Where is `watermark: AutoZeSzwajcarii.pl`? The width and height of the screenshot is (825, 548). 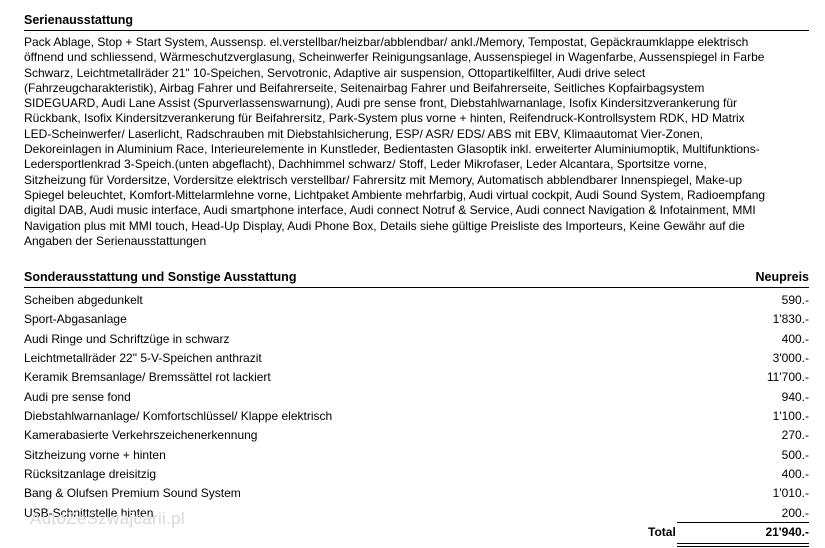 watermark: AutoZeSzwajcarii.pl is located at coordinates (107, 518).